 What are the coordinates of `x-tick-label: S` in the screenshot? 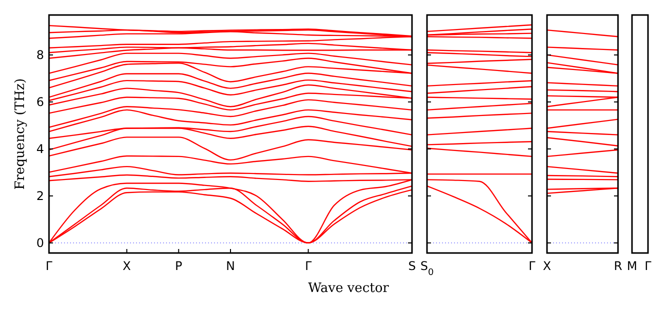 It's located at (412, 266).